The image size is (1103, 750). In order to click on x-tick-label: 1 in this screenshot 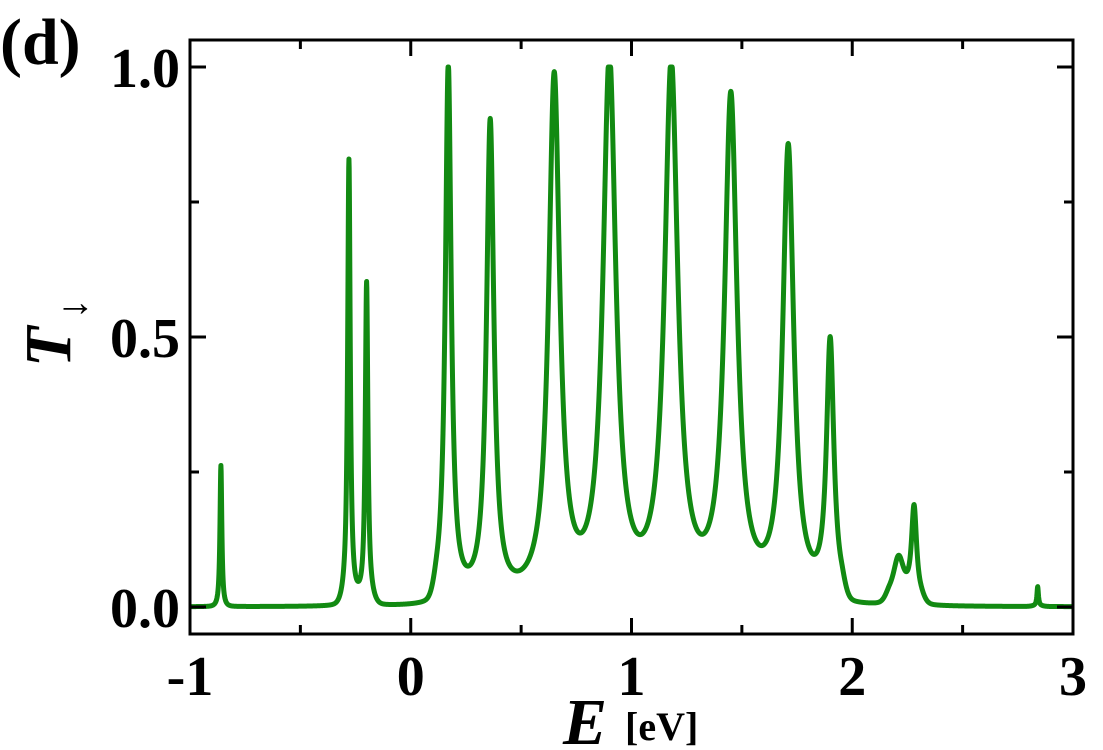, I will do `click(632, 677)`.